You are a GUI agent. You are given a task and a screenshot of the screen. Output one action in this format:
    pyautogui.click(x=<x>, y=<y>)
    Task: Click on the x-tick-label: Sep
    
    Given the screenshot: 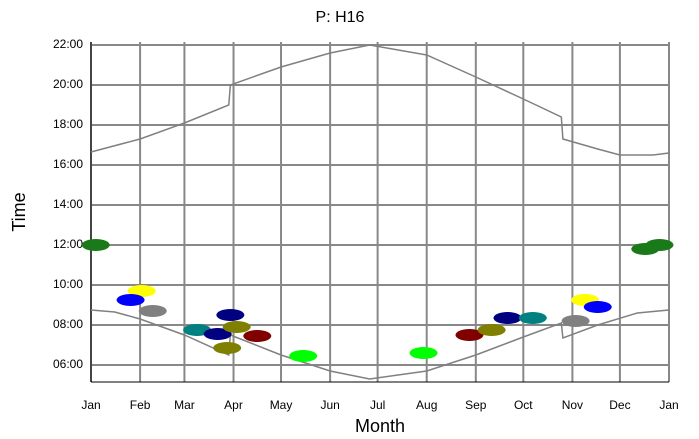 What is the action you would take?
    pyautogui.click(x=476, y=405)
    